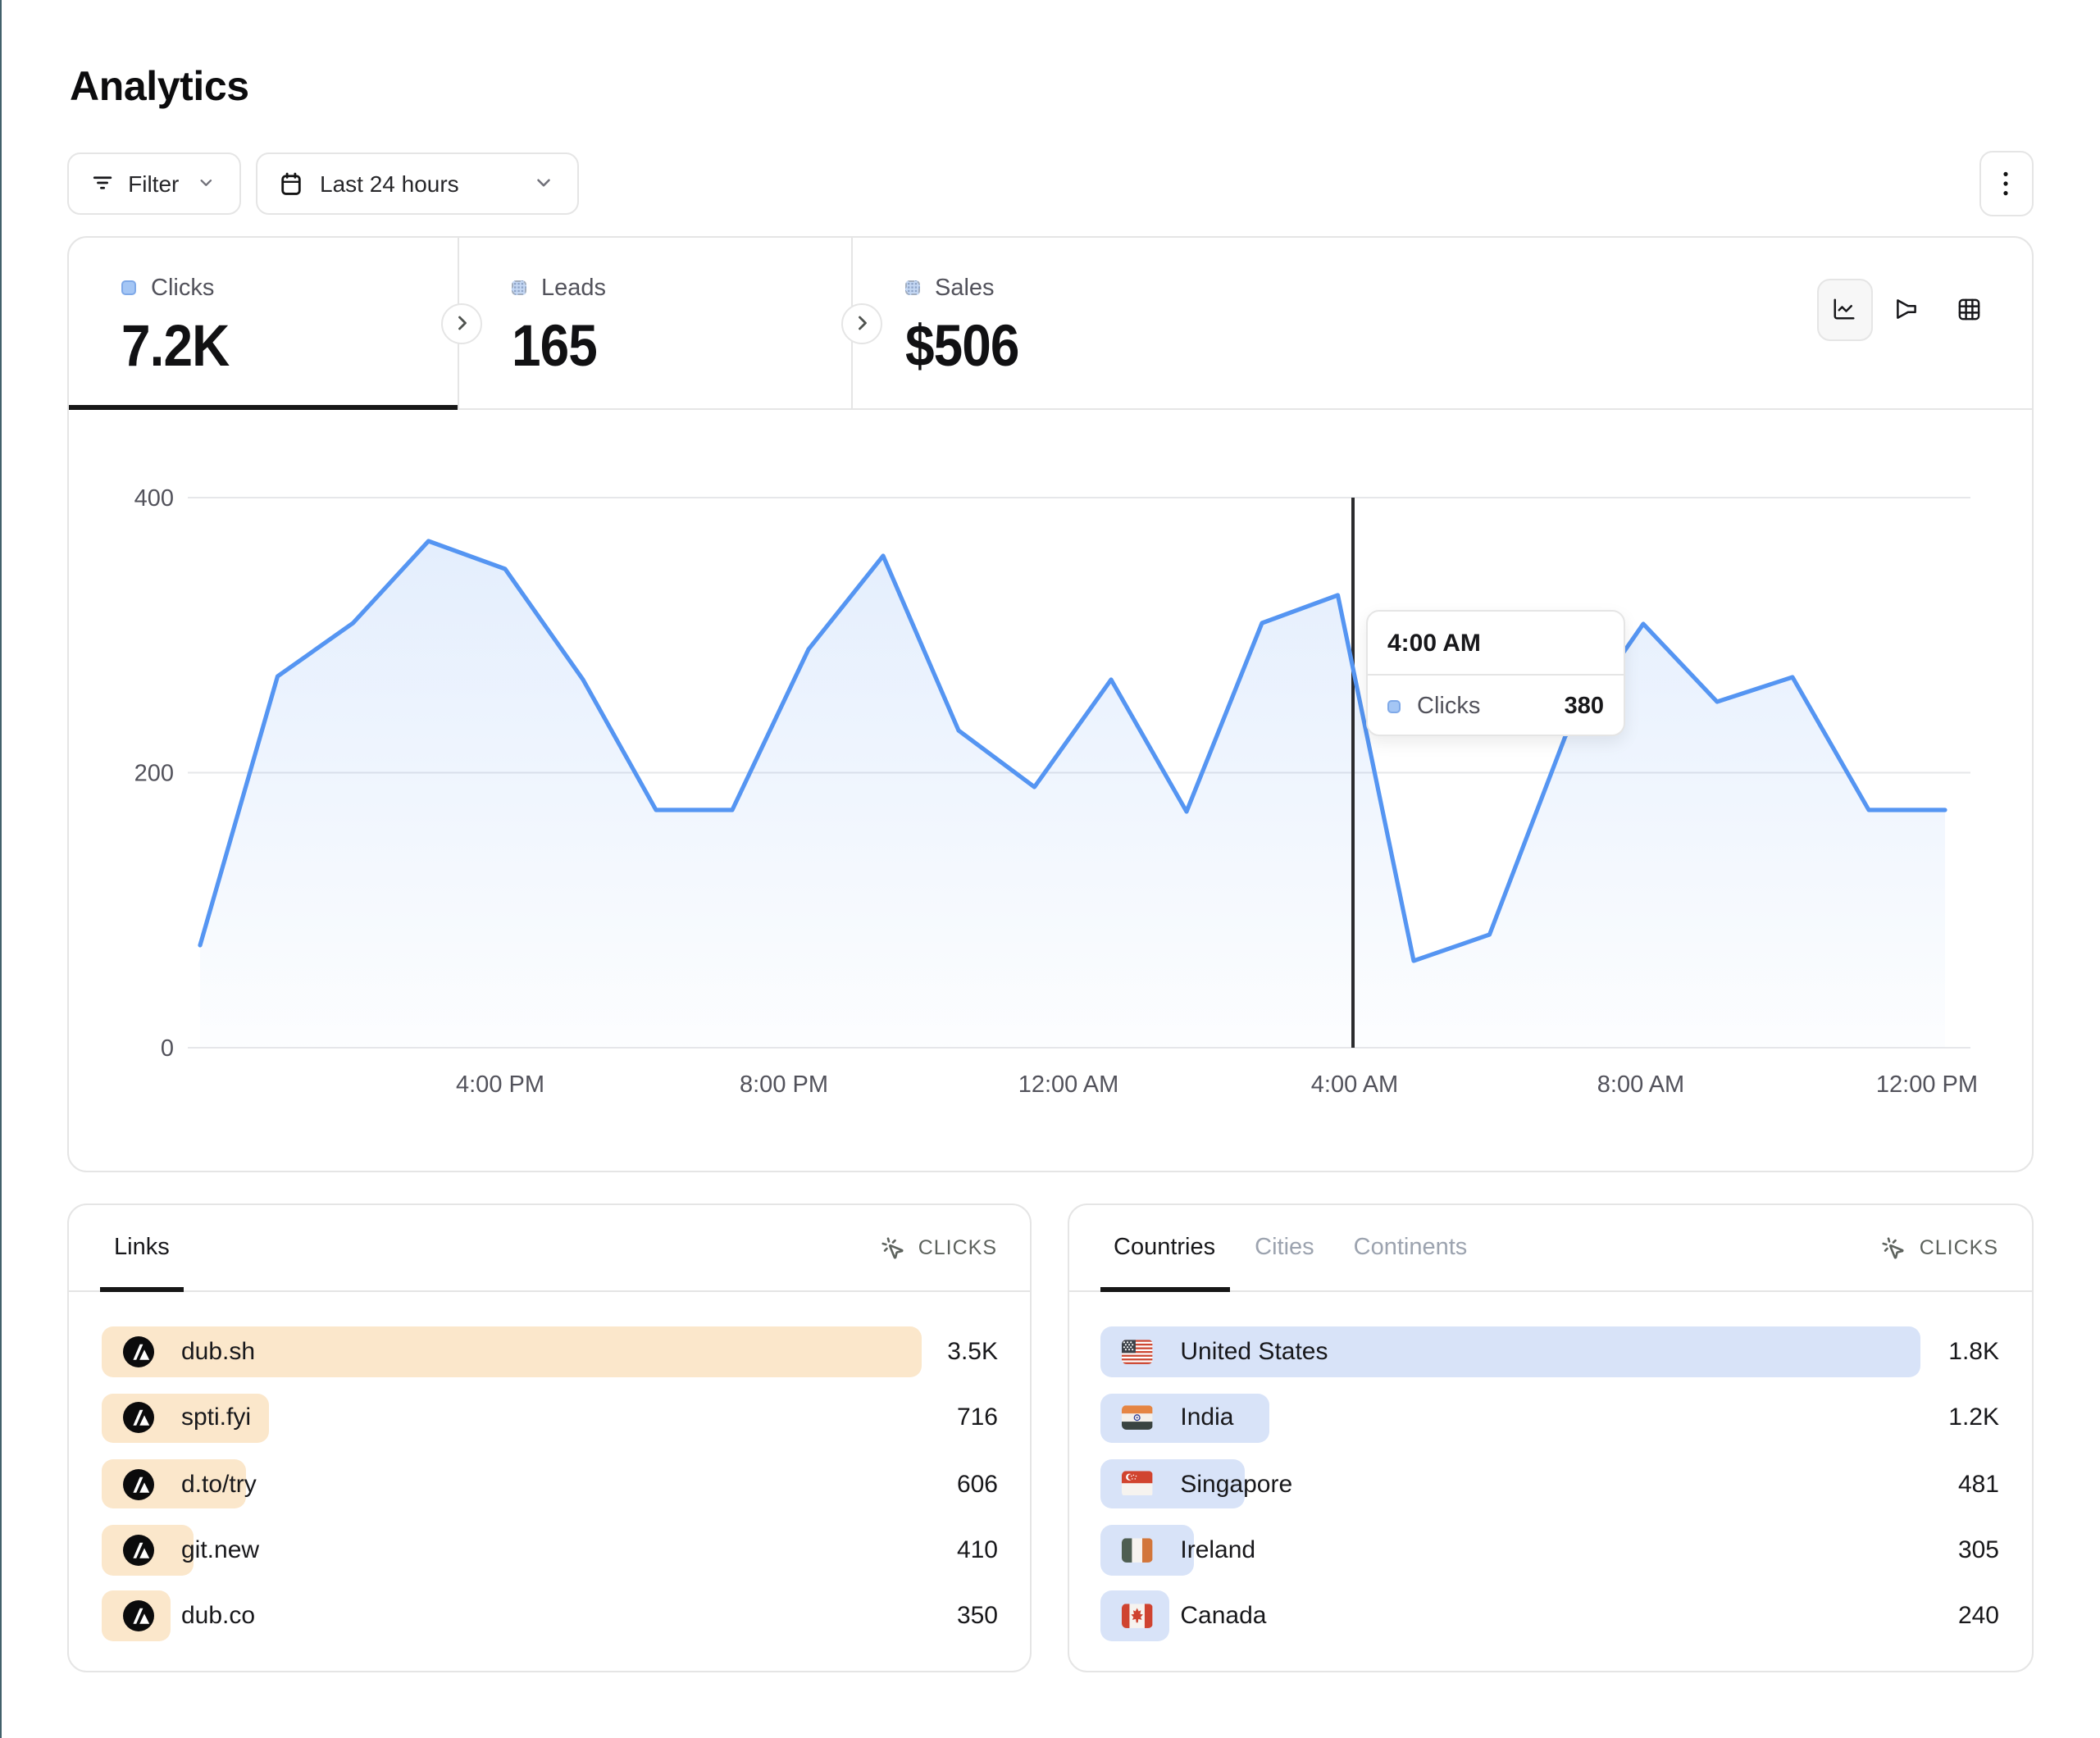 The image size is (2100, 1738). Describe the element at coordinates (154, 773) in the screenshot. I see `svg-text: 200` at that location.